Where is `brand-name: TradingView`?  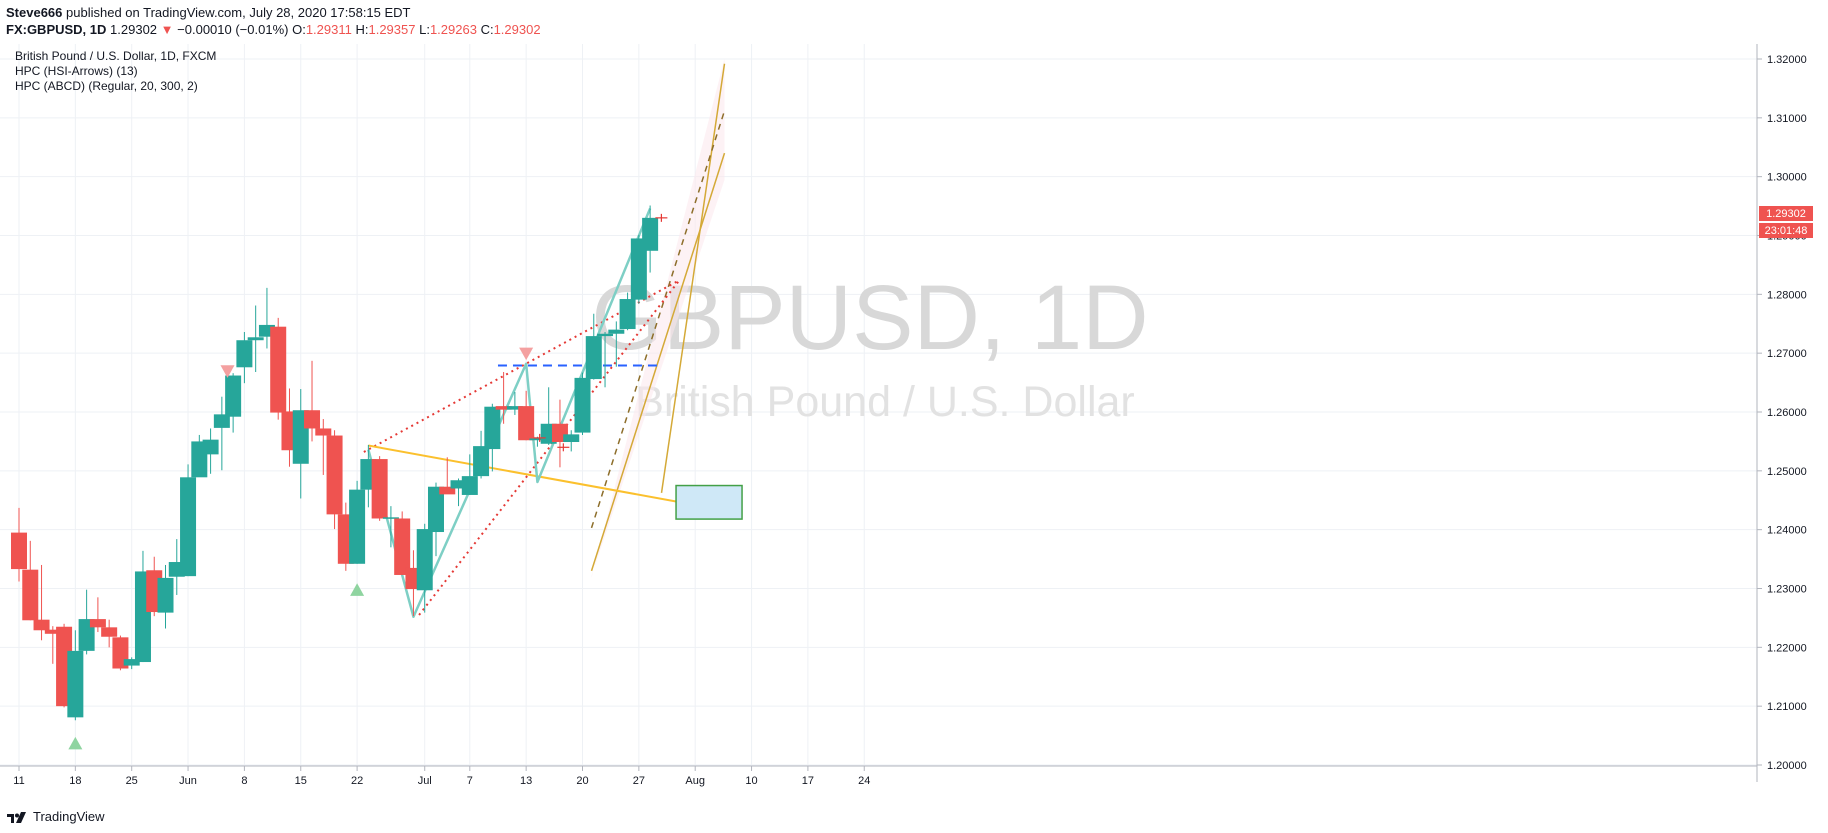 brand-name: TradingView is located at coordinates (69, 816).